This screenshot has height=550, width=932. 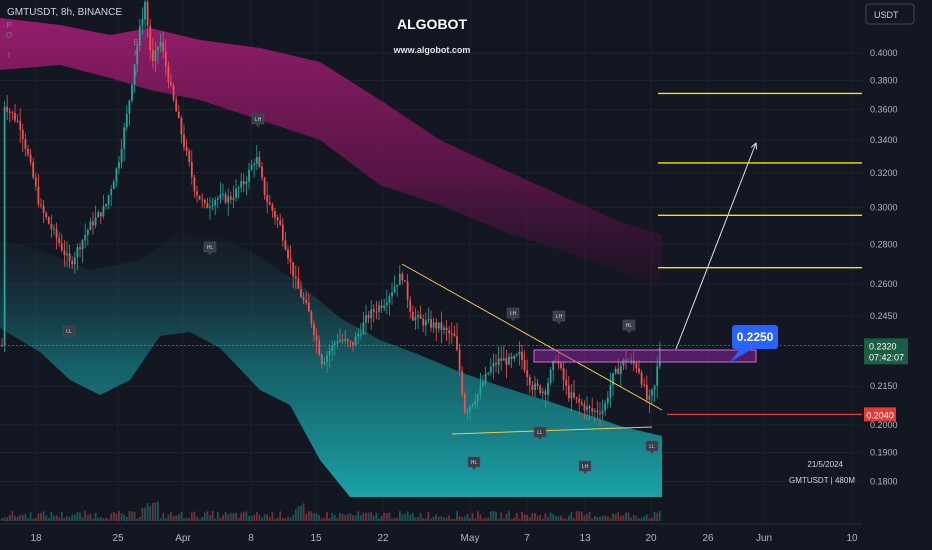 What do you see at coordinates (444, 538) in the screenshot?
I see `time-axis-labels: 18 25 Apr 8 15 22 May 7 13 20 26 Jun 10` at bounding box center [444, 538].